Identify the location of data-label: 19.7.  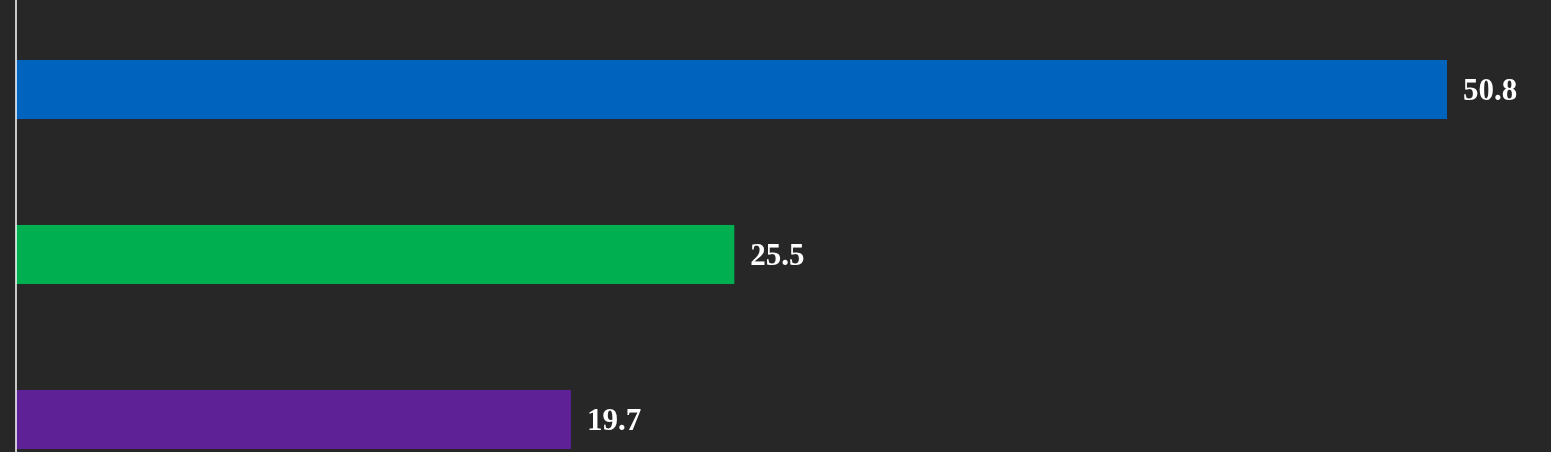
(614, 420).